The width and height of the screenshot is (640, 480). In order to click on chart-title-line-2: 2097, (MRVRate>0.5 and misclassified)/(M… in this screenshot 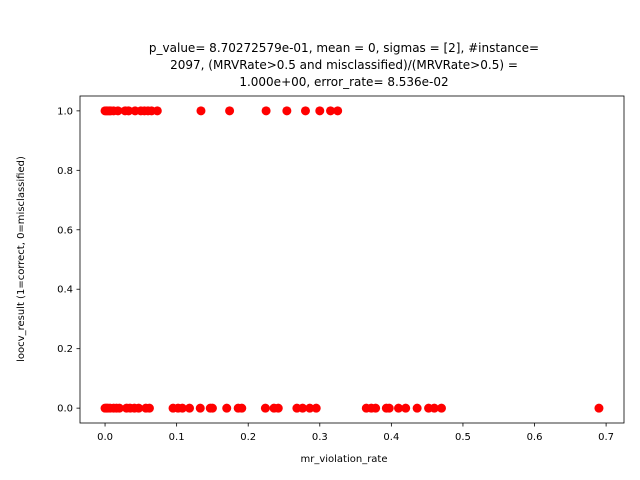, I will do `click(344, 65)`.